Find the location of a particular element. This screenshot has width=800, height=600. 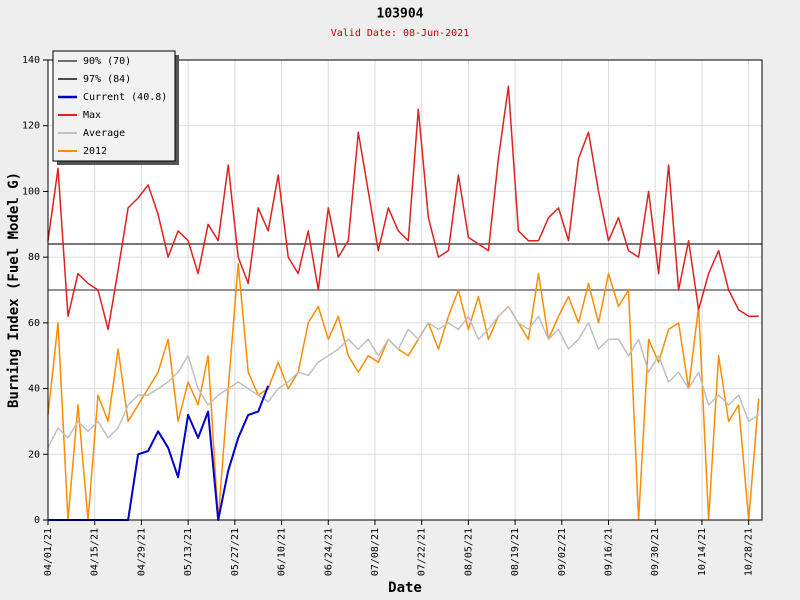

y-tick-label: 100 is located at coordinates (31, 191).